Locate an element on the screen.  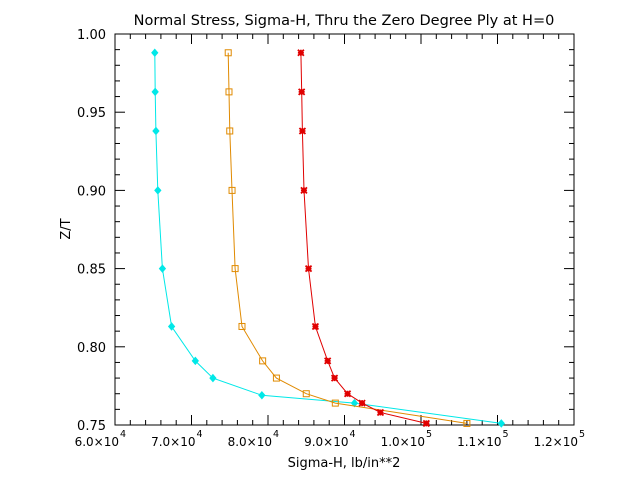
y-tick-label: 0.80 is located at coordinates (91, 348).